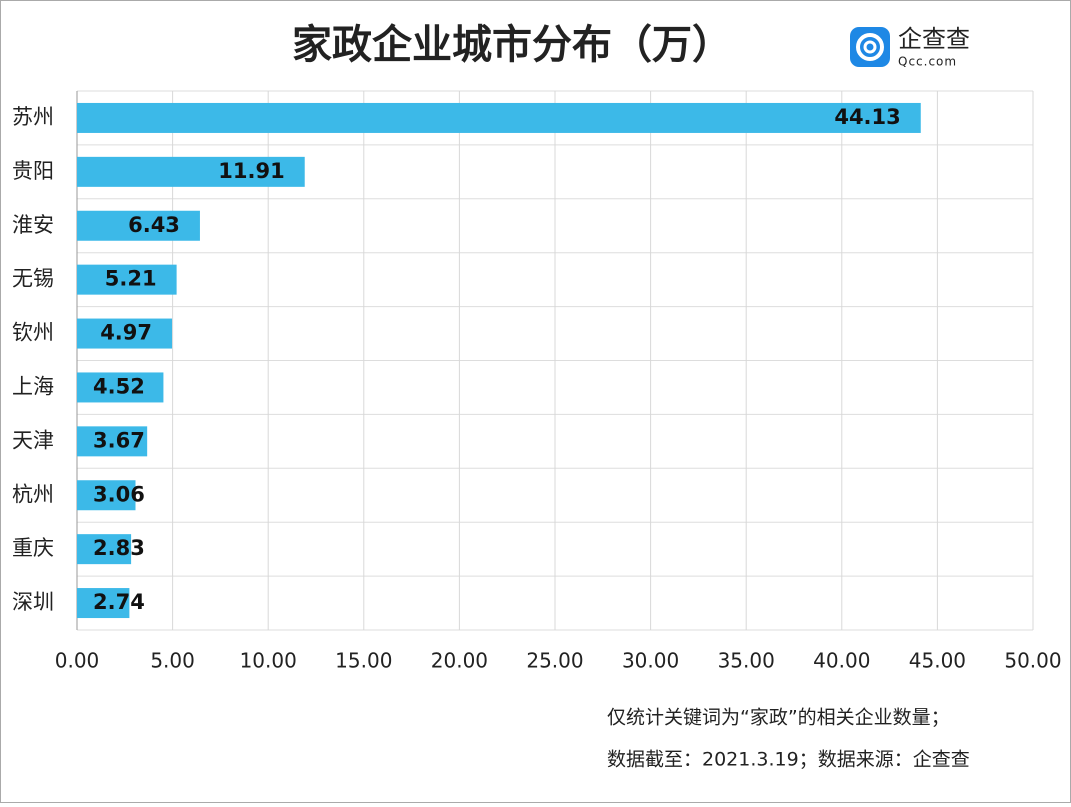  I want to click on y-tick-label: 天津, so click(33, 440).